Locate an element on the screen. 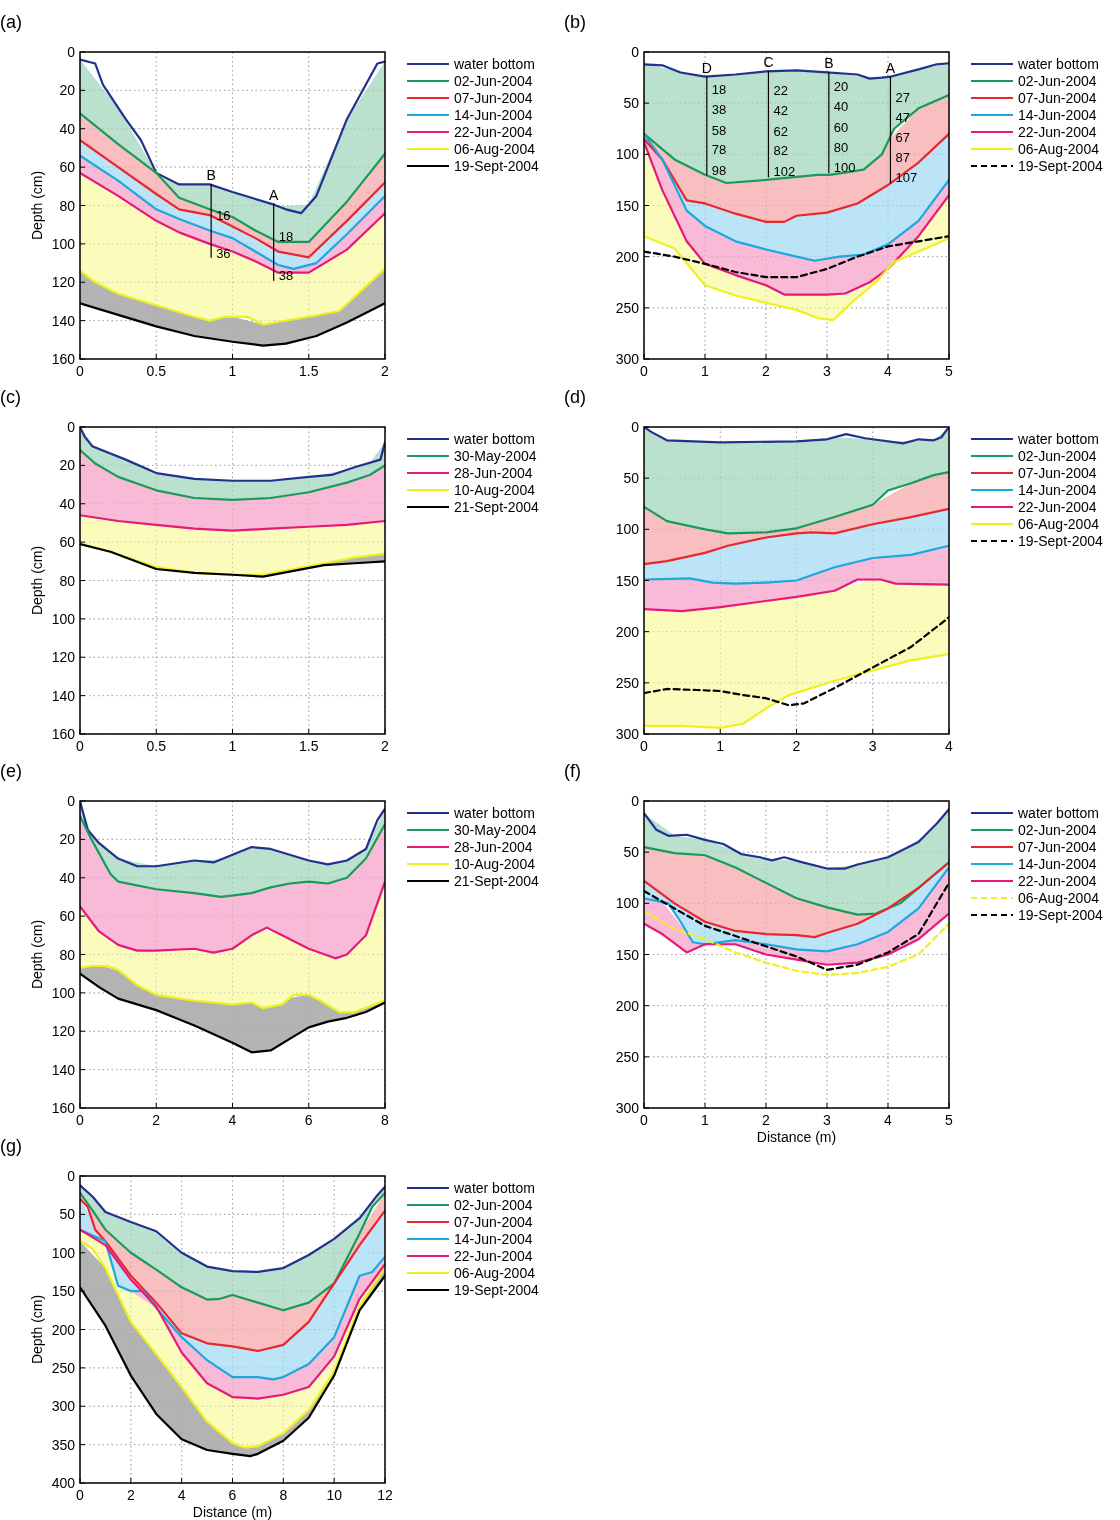 The width and height of the screenshot is (1120, 1520). annotation: B is located at coordinates (211, 175).